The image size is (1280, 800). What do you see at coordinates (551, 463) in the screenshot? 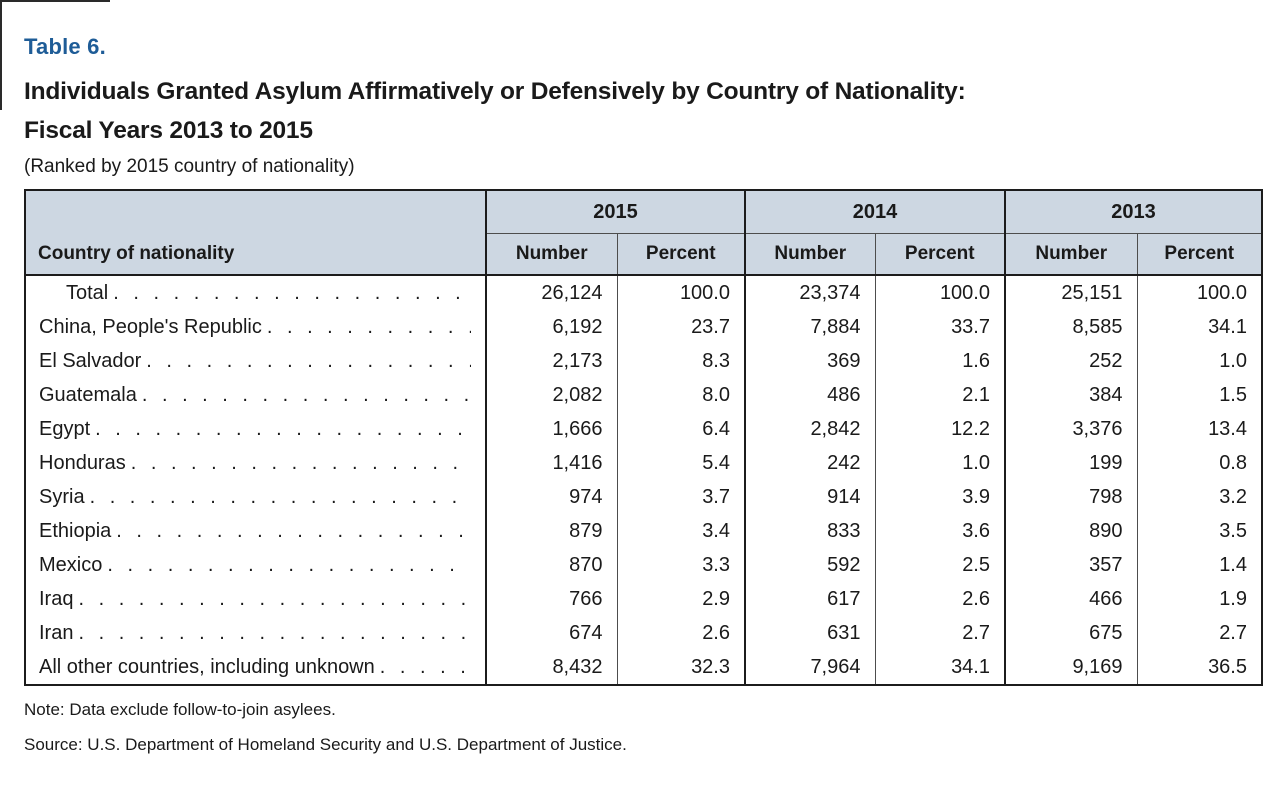
I see `value-2015-number: 1,416` at bounding box center [551, 463].